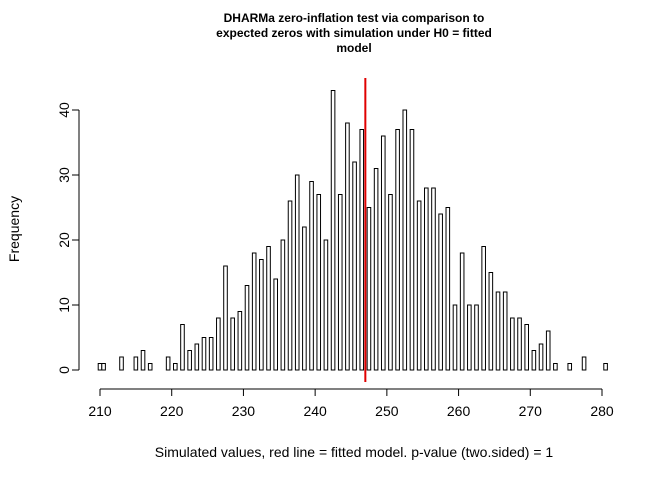 This screenshot has height=480, width=672. Describe the element at coordinates (531, 411) in the screenshot. I see `x-tick-label: 270` at that location.